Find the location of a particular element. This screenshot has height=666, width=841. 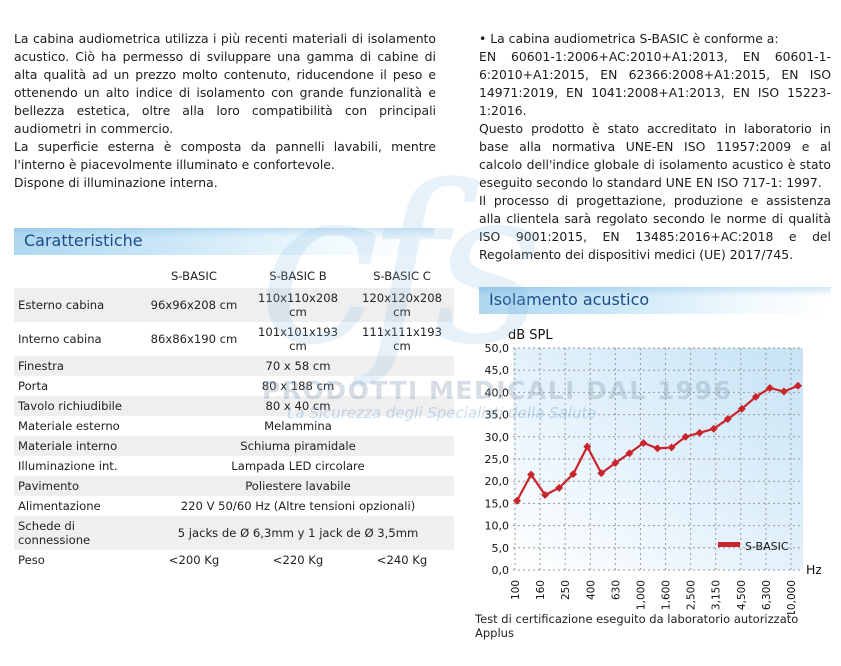

section-header-caratteristiche: Caratteristiche is located at coordinates (224, 241).